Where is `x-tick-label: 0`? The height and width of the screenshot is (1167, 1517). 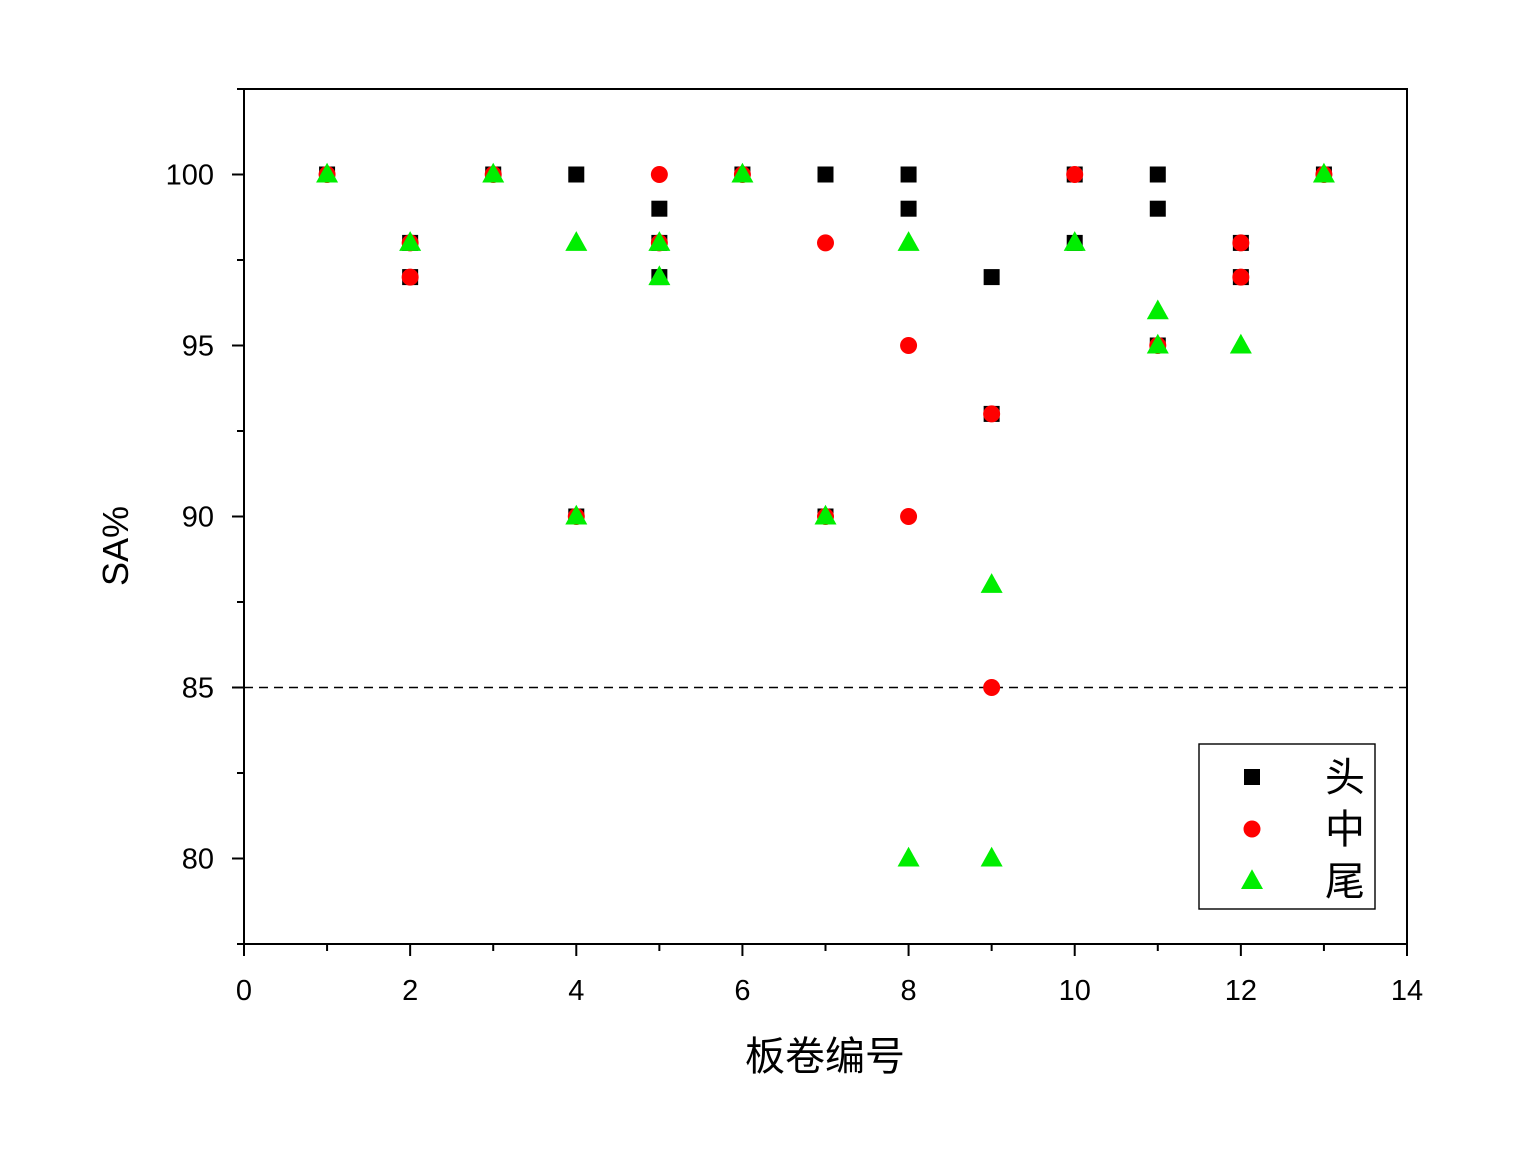
x-tick-label: 0 is located at coordinates (244, 991).